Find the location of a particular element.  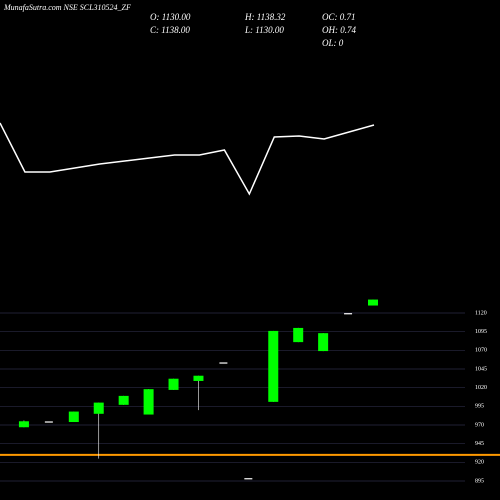

y-tick-label: 895 is located at coordinates (479, 481).